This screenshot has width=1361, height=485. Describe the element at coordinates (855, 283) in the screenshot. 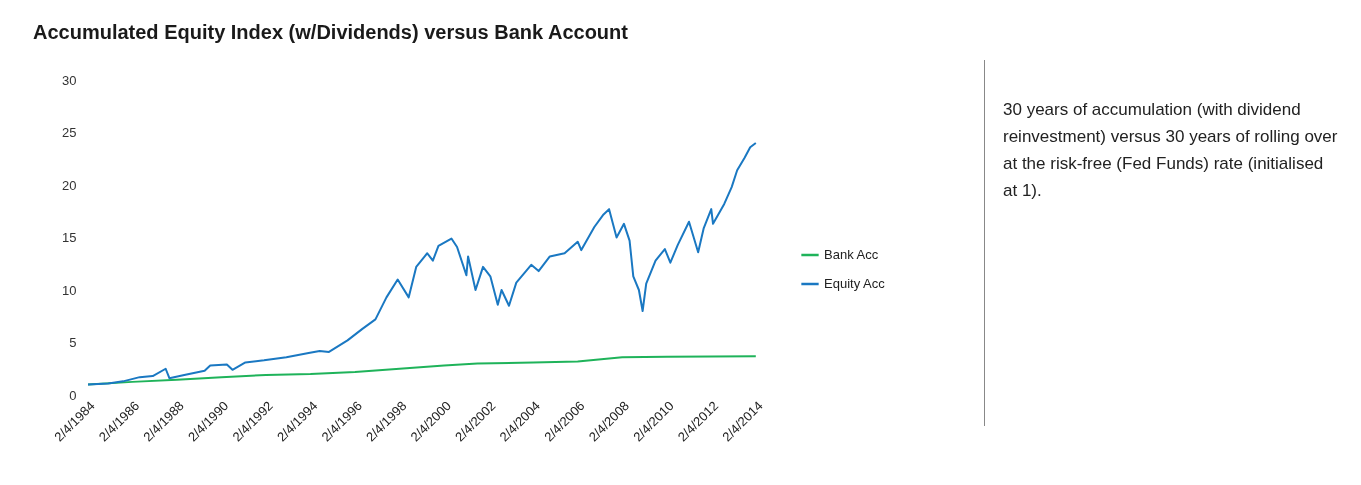

I see `legend-label: Equity Acc` at that location.